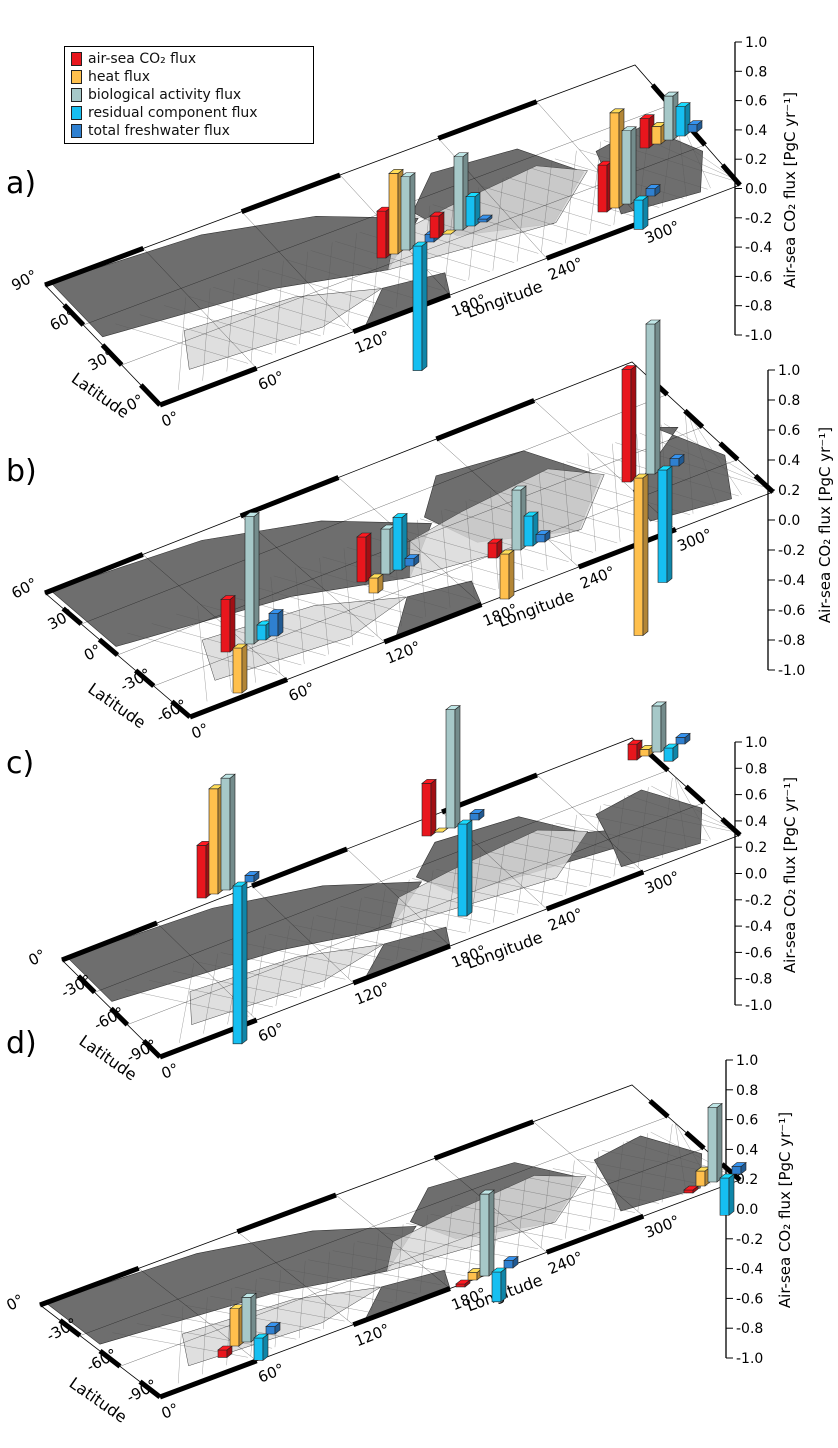 Image resolution: width=838 pixels, height=1448 pixels. Describe the element at coordinates (756, 190) in the screenshot. I see `flux-axis-tick-label: 0.0` at that location.